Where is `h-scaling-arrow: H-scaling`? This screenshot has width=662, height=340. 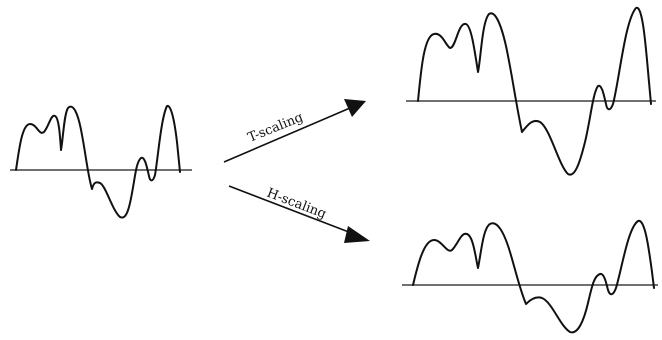 h-scaling-arrow: H-scaling is located at coordinates (299, 214).